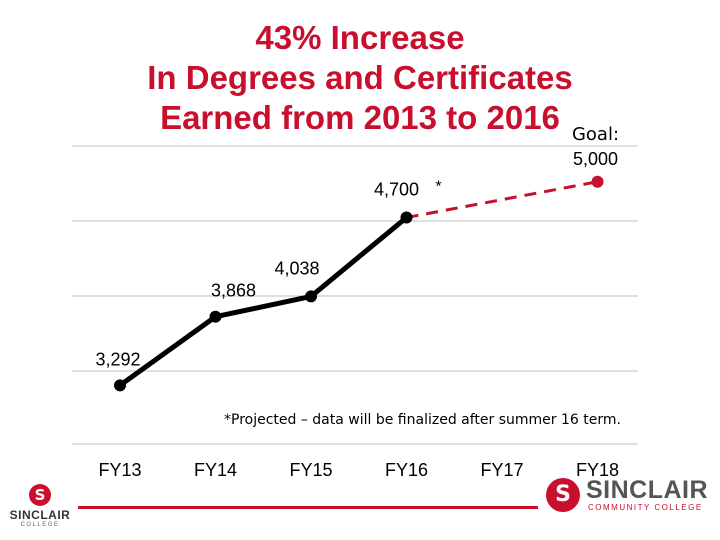 The image size is (720, 540). What do you see at coordinates (40, 525) in the screenshot?
I see `logo-left-sub: COLLEGE` at bounding box center [40, 525].